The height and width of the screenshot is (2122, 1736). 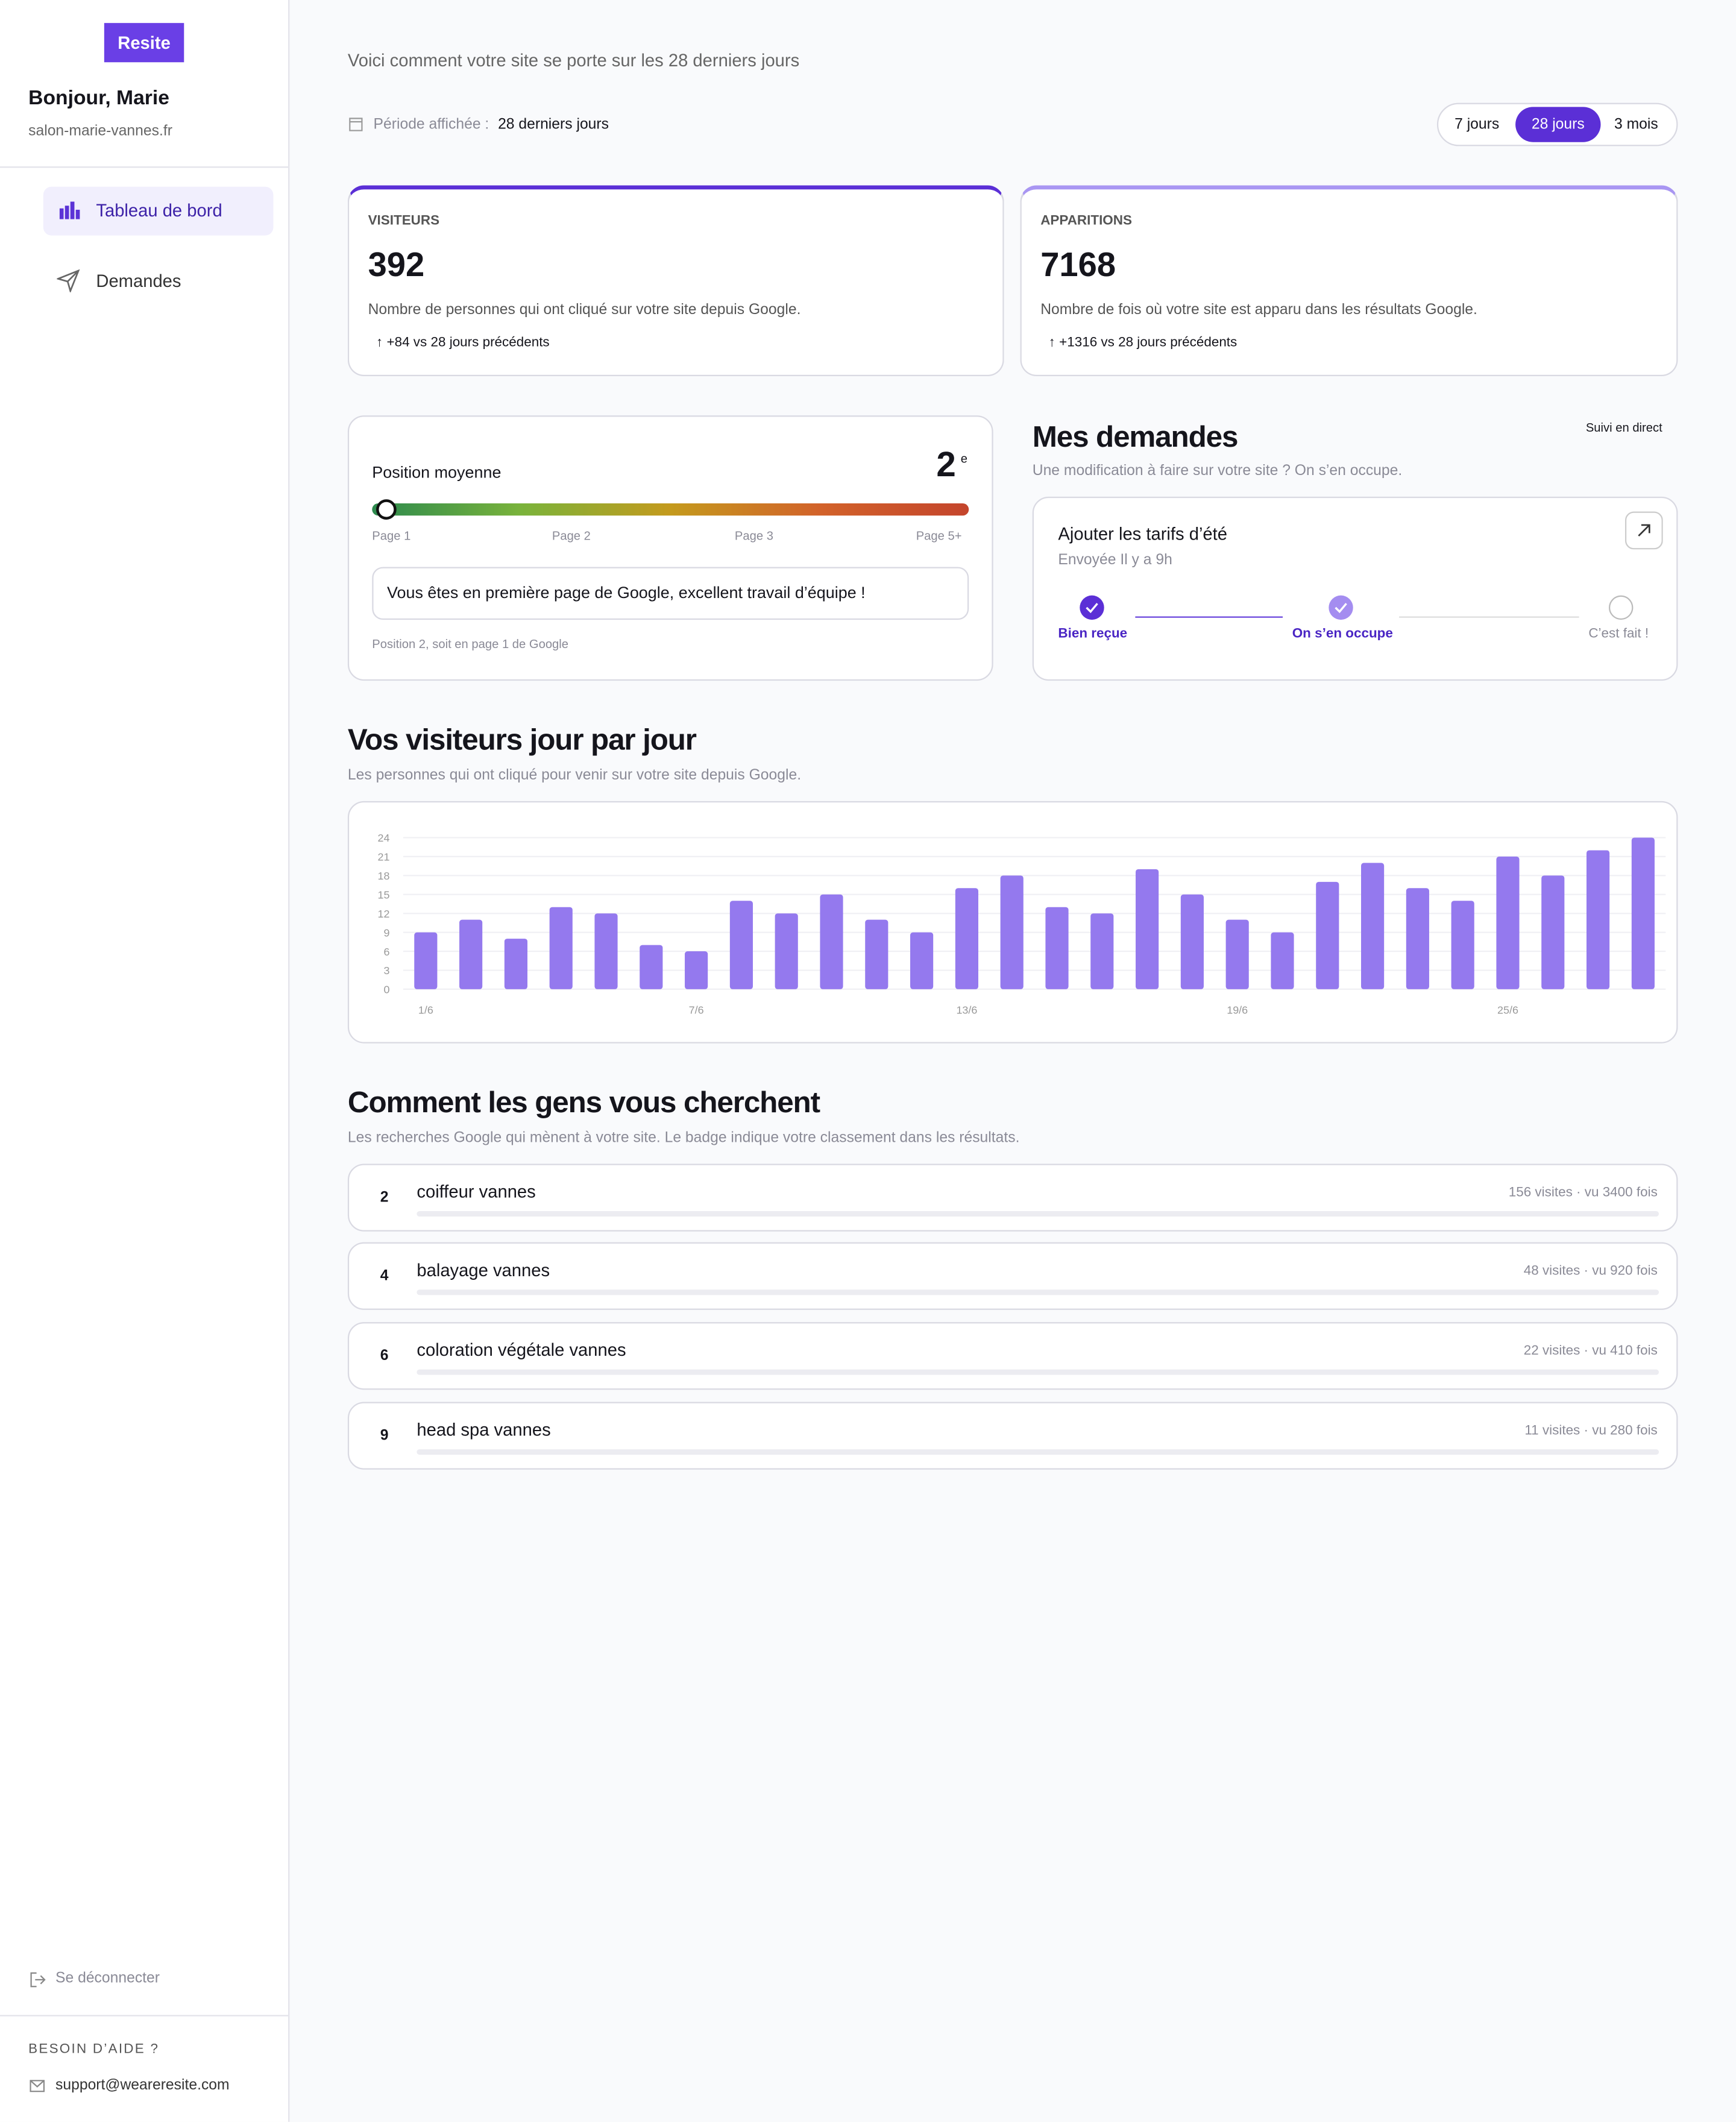 I want to click on send-icon, so click(x=68, y=280).